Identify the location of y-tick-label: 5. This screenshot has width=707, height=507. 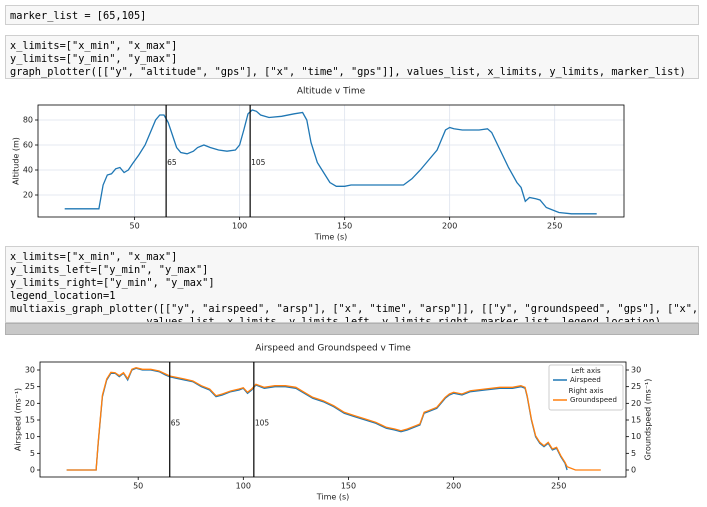
(32, 453).